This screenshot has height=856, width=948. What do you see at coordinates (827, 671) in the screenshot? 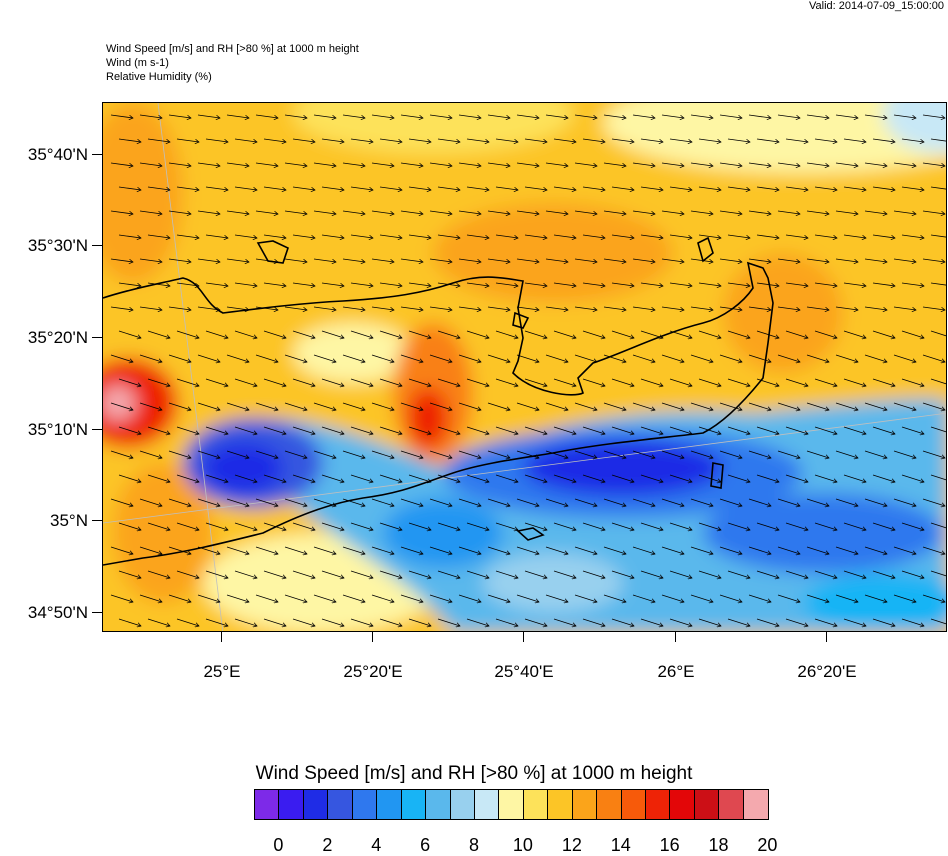
I see `x-label-26-20e: 26°20'E` at bounding box center [827, 671].